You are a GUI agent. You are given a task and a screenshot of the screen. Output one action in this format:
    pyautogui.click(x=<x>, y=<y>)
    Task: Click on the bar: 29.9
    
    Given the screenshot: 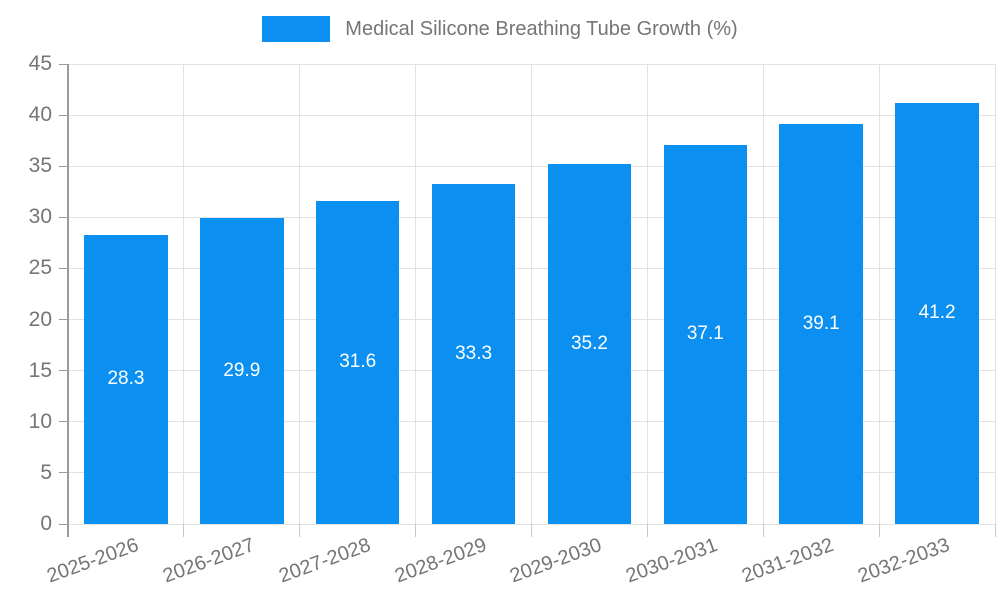 What is the action you would take?
    pyautogui.click(x=242, y=371)
    